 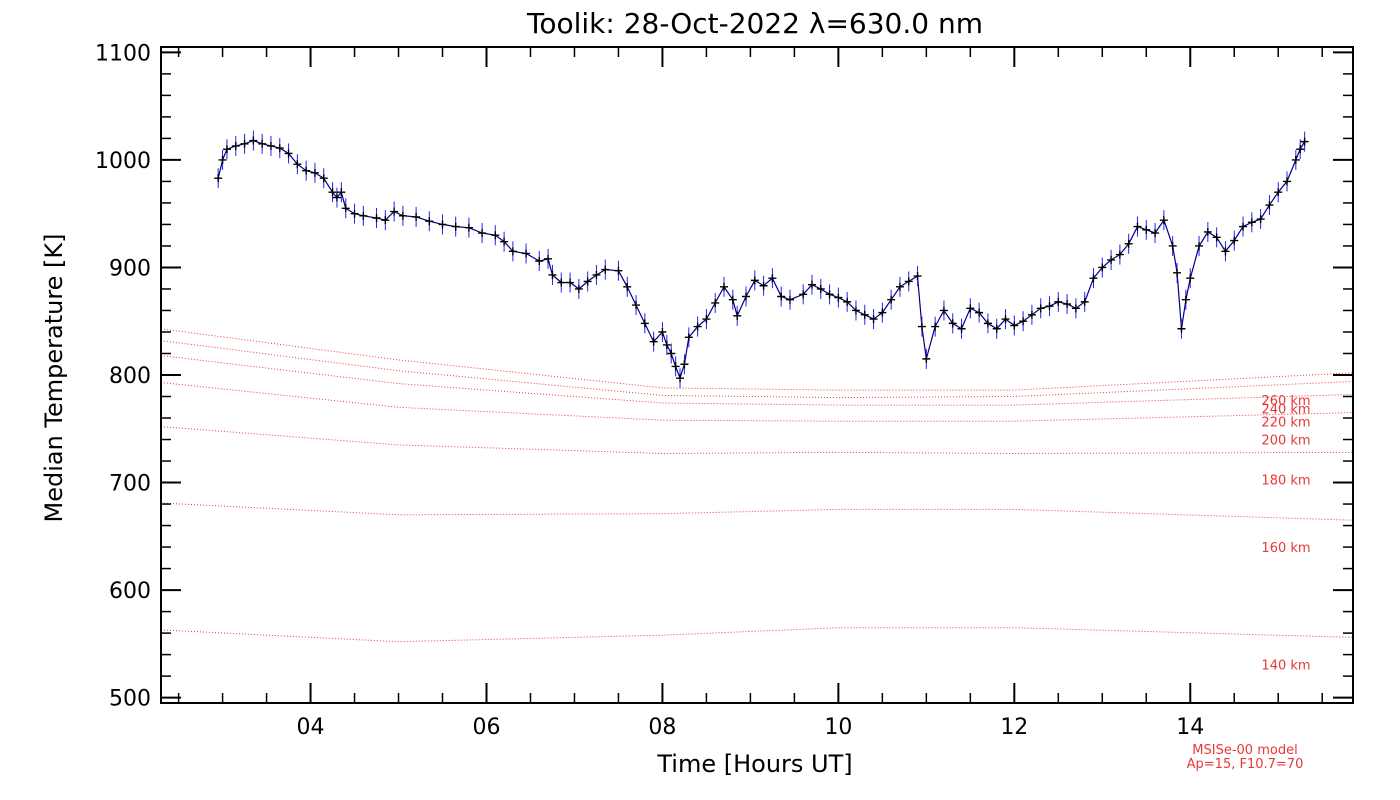 I want to click on model-label-140-km: 140 km, so click(x=1285, y=665).